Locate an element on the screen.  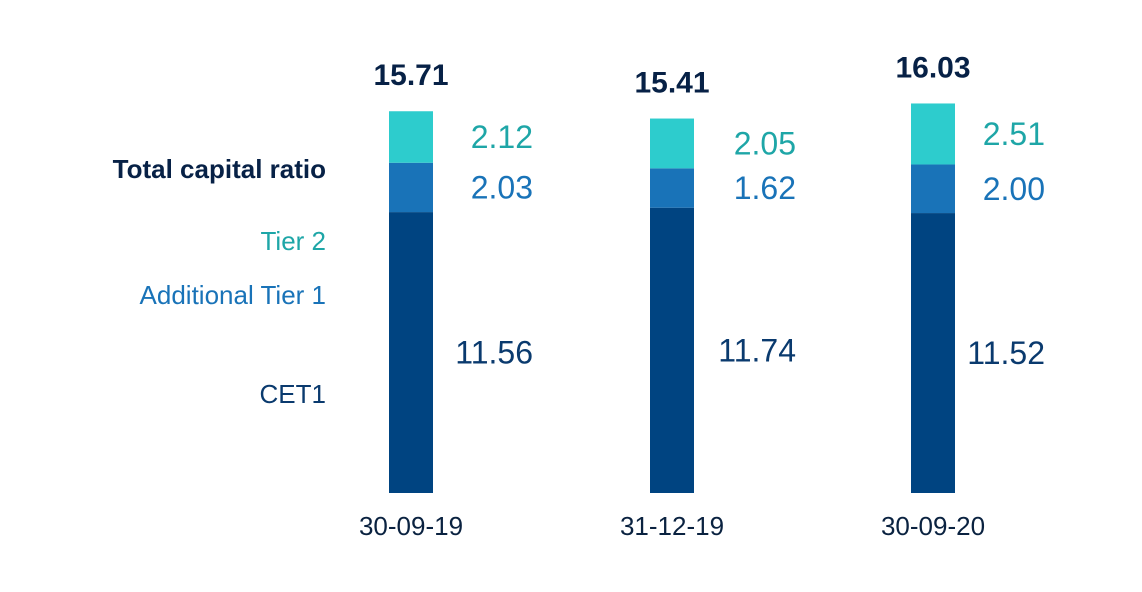
value-label-tier-2-2: 2.05 is located at coordinates (765, 143).